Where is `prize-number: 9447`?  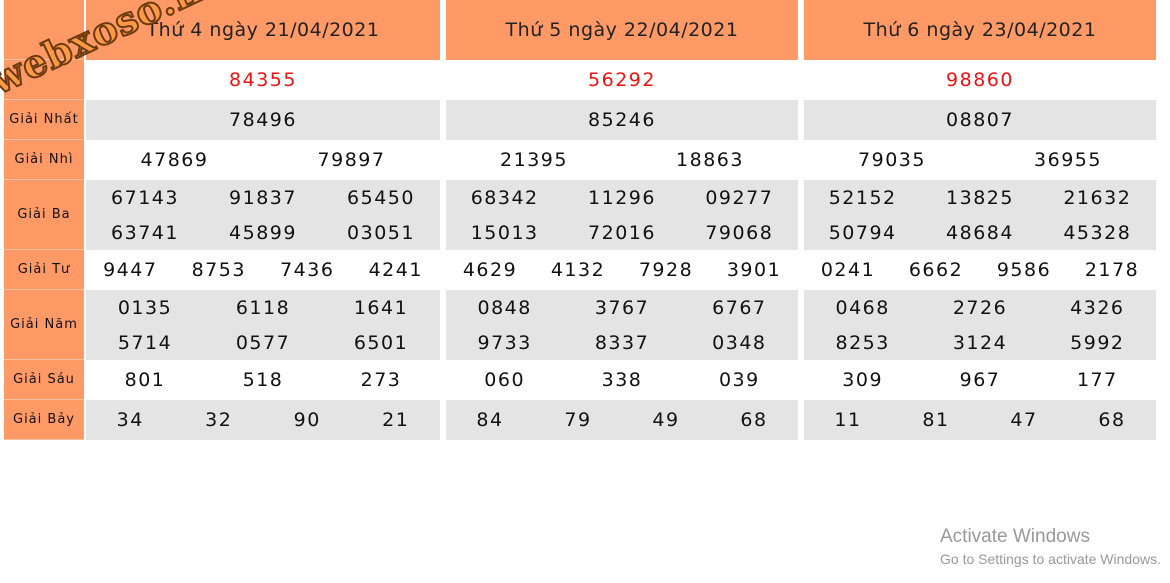 prize-number: 9447 is located at coordinates (130, 270).